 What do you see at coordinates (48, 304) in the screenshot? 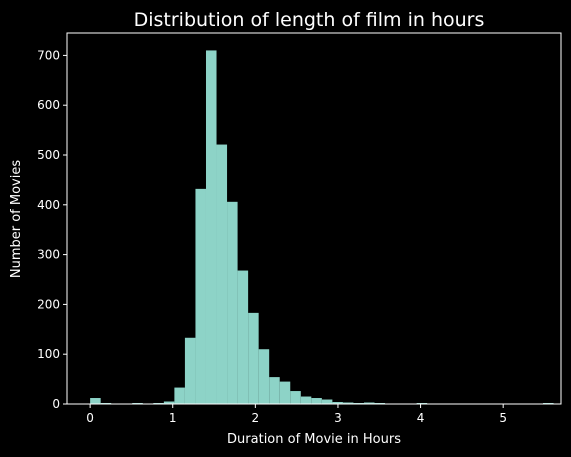
I see `y-tick-label: 200` at bounding box center [48, 304].